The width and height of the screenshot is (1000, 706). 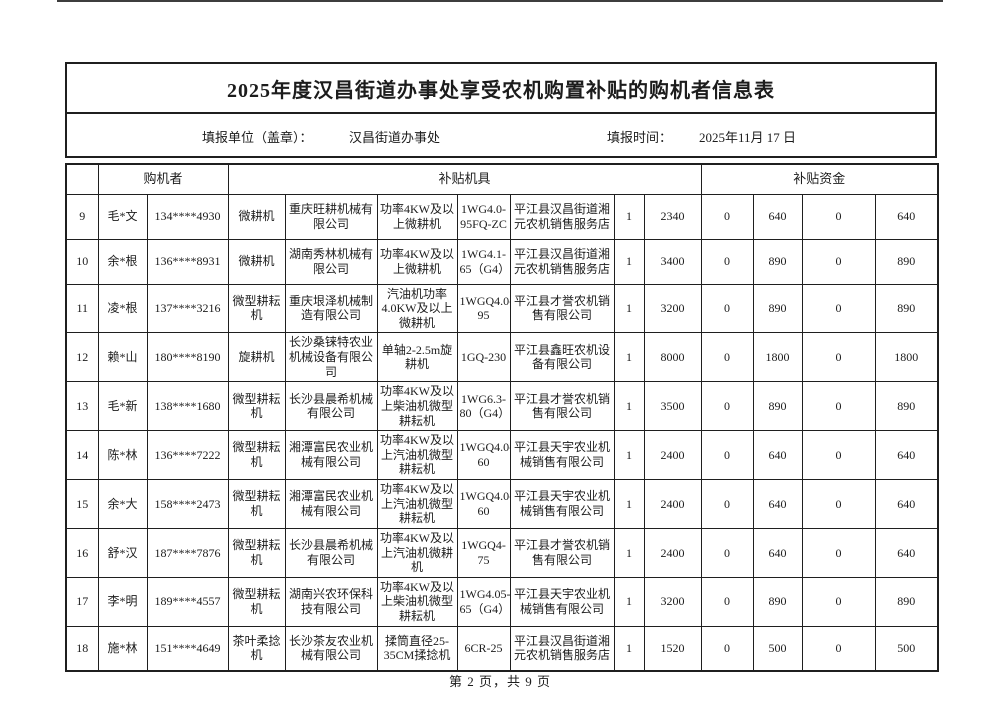 What do you see at coordinates (500, 1) in the screenshot?
I see `page-top-rule` at bounding box center [500, 1].